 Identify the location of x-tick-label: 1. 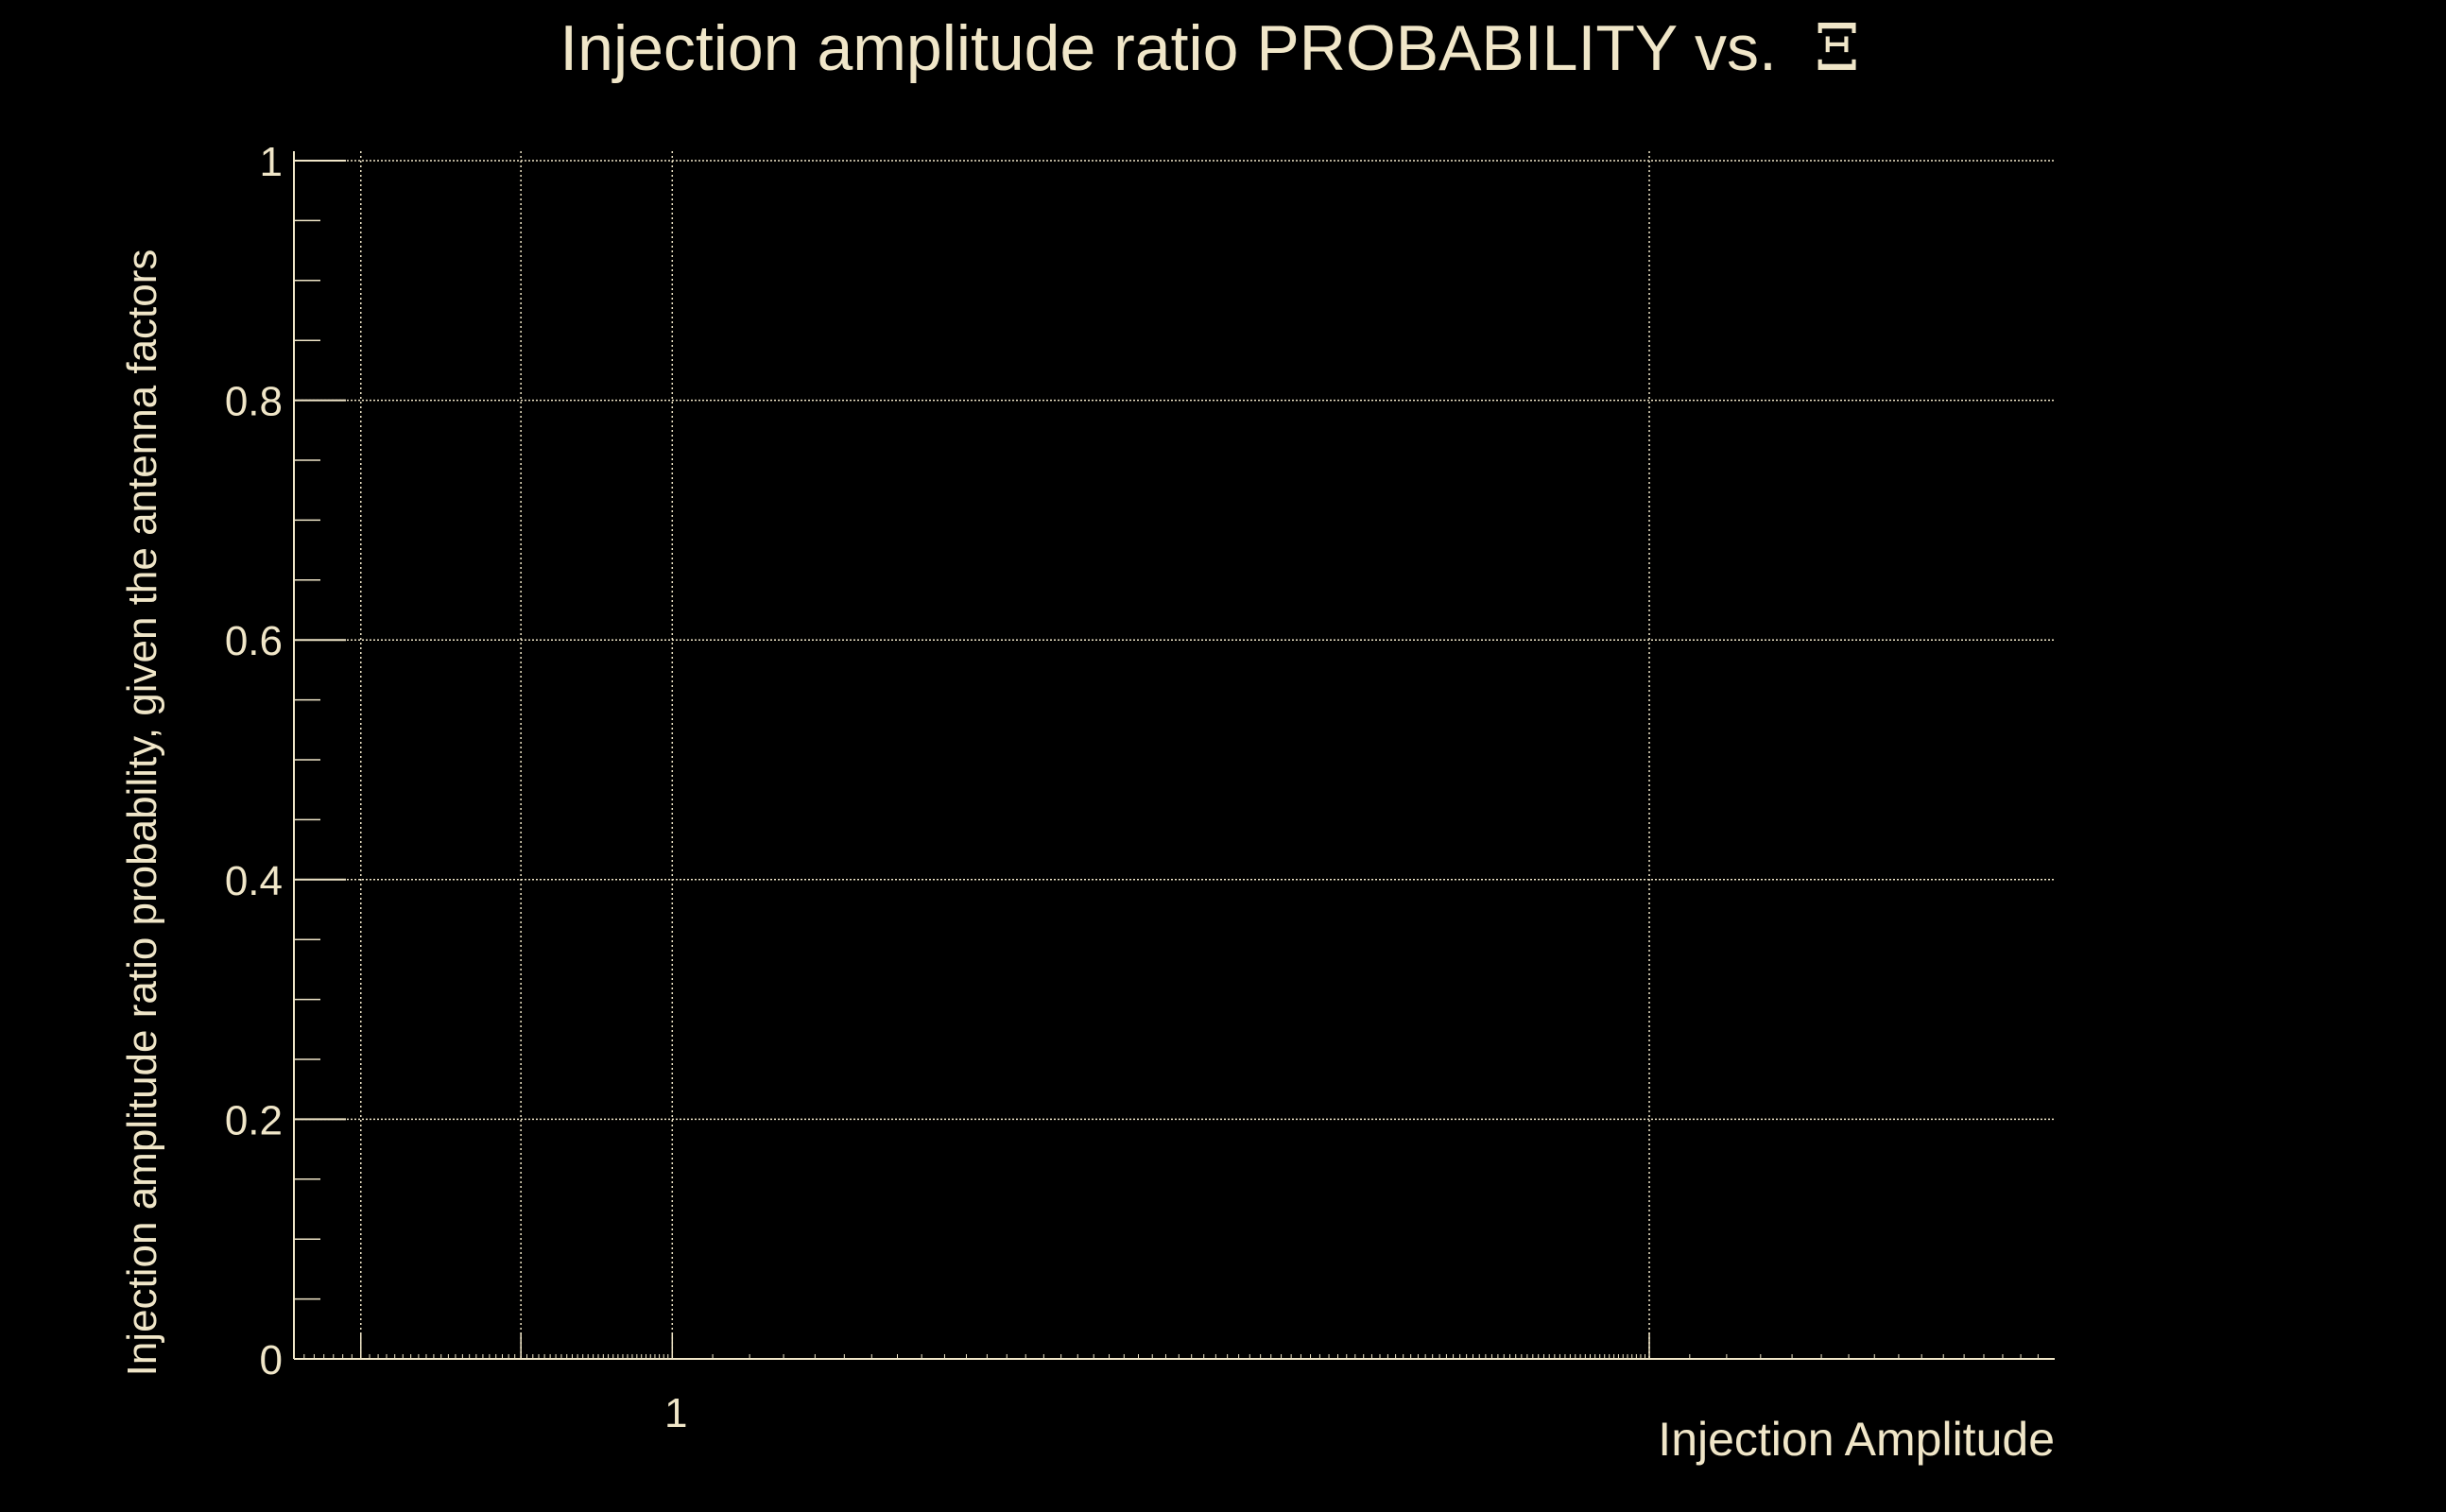
(675, 1413).